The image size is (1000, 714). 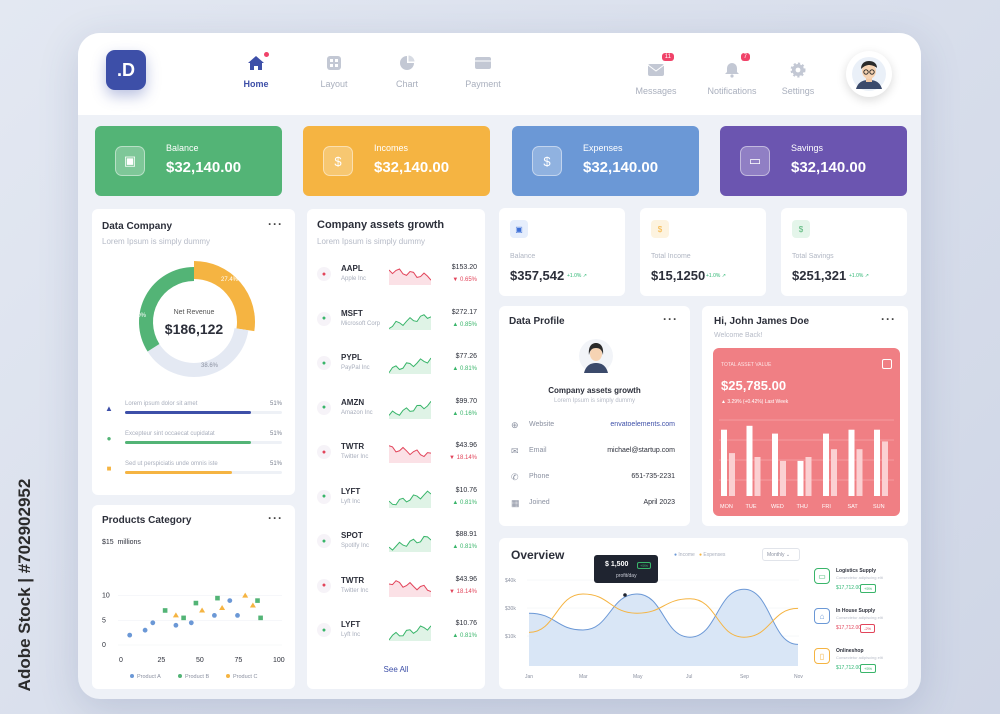 What do you see at coordinates (468, 636) in the screenshot?
I see `asset-change-value: 0.81%` at bounding box center [468, 636].